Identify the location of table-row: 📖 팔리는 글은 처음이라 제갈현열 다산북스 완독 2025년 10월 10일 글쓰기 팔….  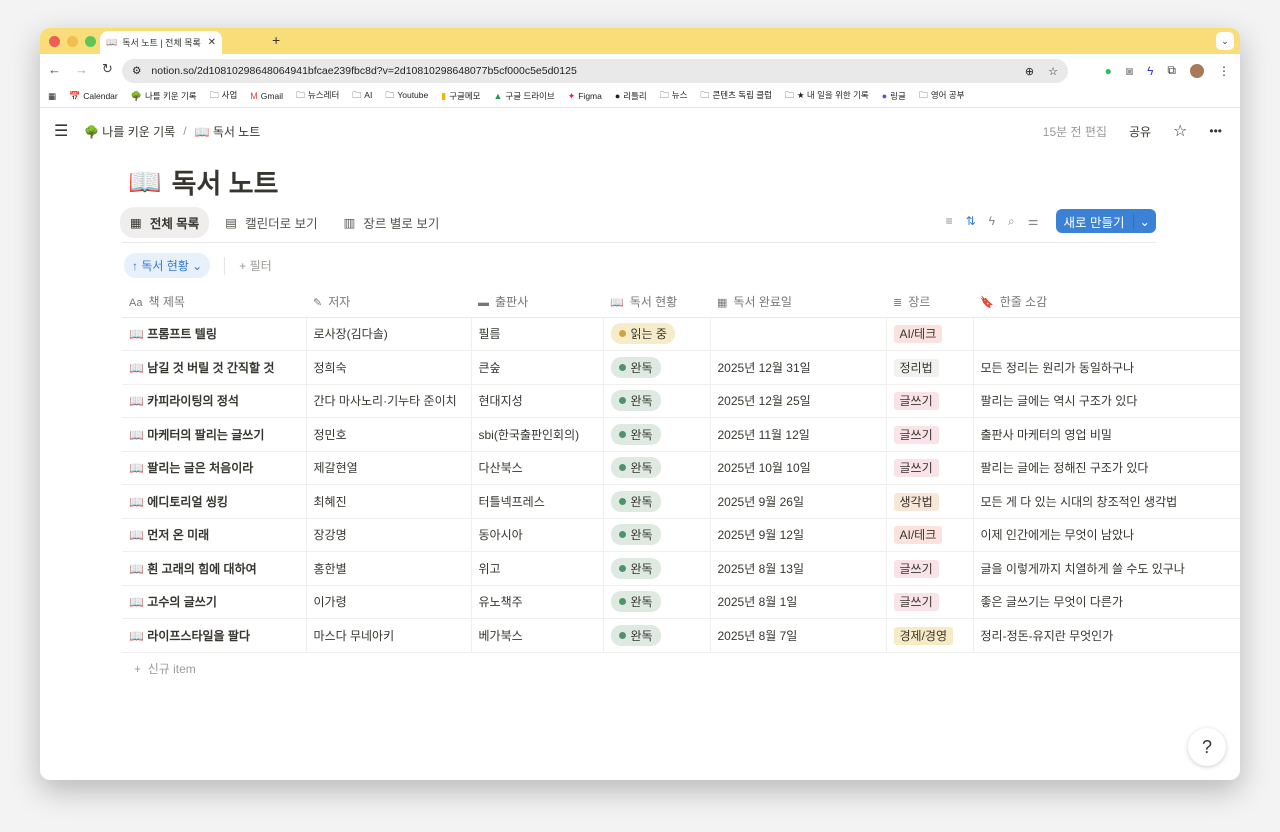
(681, 468).